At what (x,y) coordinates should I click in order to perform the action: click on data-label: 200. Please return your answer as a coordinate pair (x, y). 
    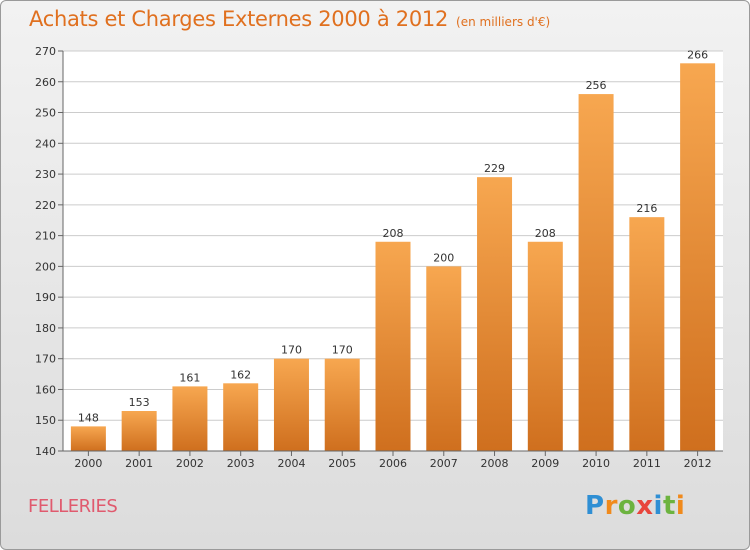
    Looking at the image, I should click on (443, 257).